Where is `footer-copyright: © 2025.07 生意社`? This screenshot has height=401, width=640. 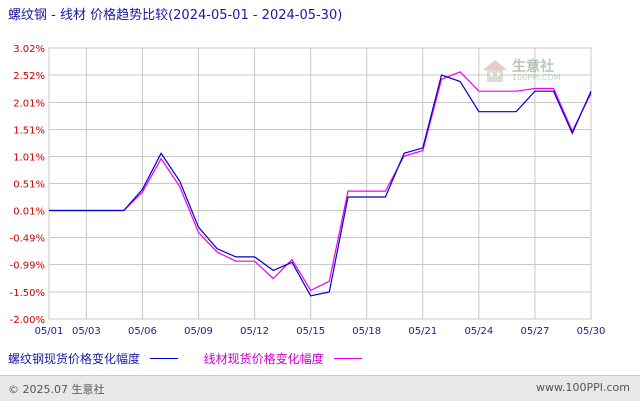 footer-copyright: © 2025.07 生意社 is located at coordinates (56, 389).